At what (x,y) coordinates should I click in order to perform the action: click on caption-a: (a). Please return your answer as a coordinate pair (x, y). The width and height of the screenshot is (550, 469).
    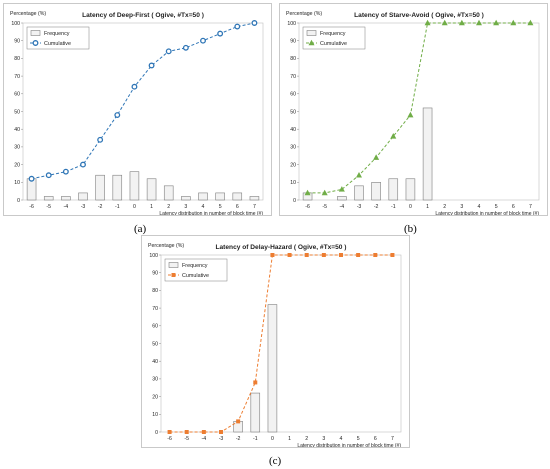
    Looking at the image, I should click on (140, 229).